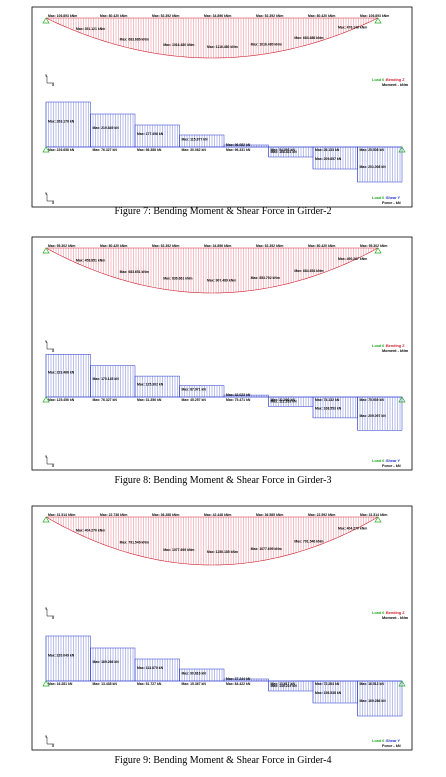 The height and width of the screenshot is (777, 446). Describe the element at coordinates (308, 271) in the screenshot. I see `moment-label: Max: 684.654 kNm` at that location.